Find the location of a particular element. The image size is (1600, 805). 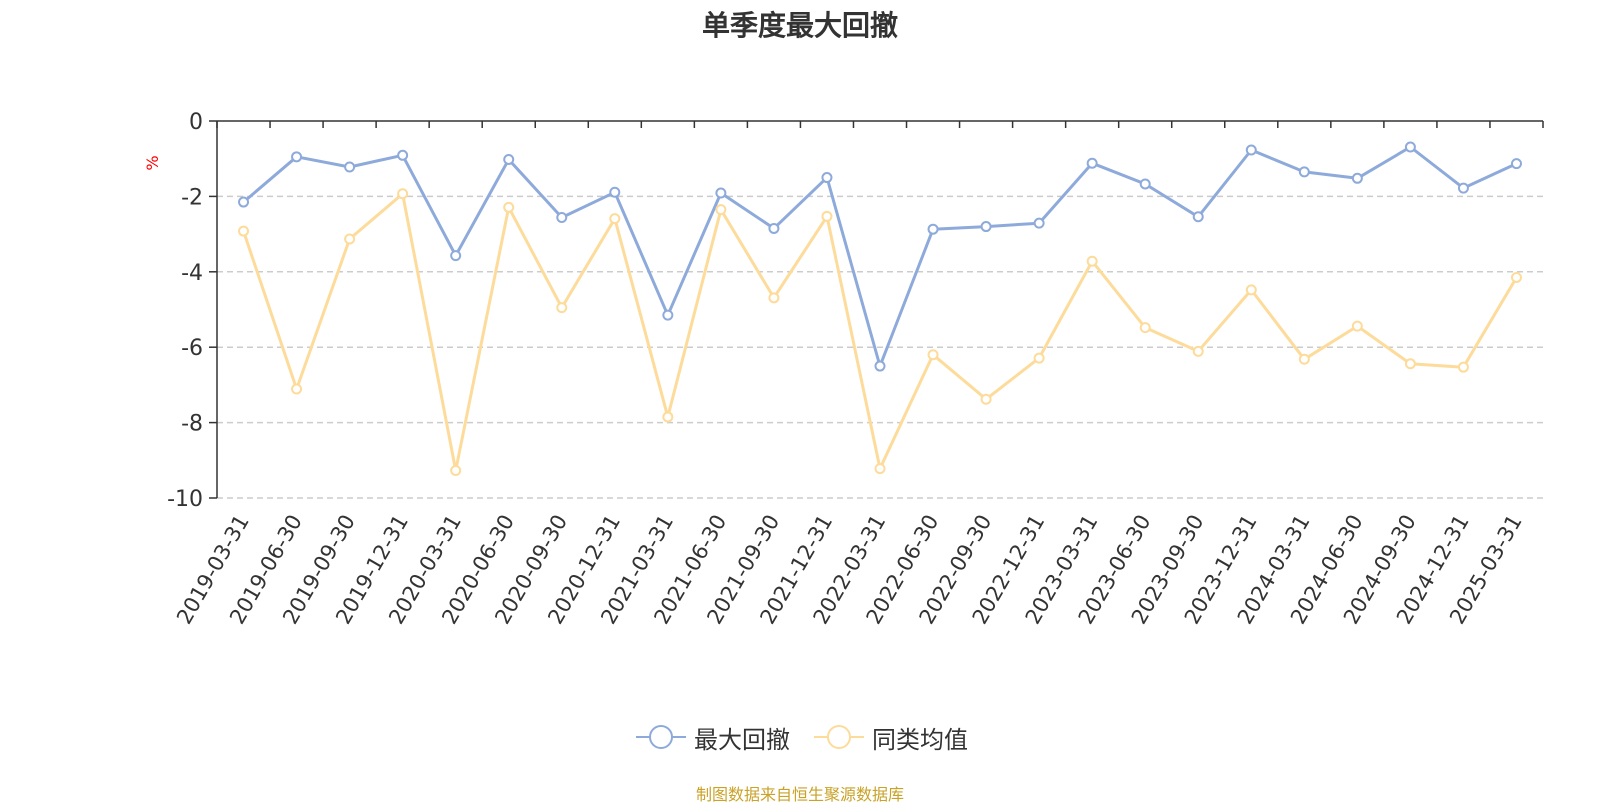

legend-label-series-2: 同类均值 is located at coordinates (920, 739).